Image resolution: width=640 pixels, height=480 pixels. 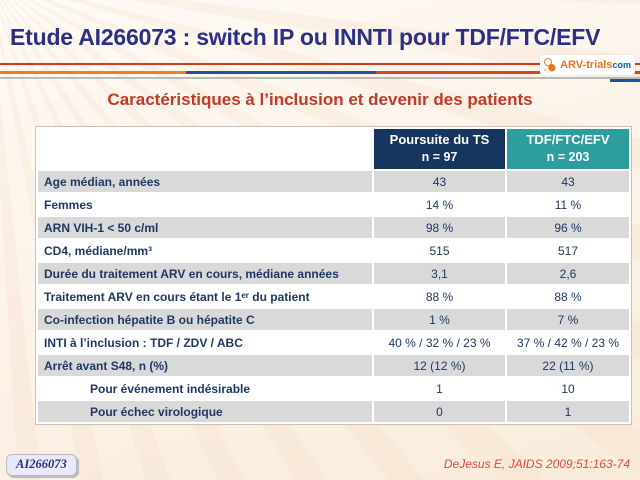 I want to click on row-value: 2,6, so click(x=568, y=273).